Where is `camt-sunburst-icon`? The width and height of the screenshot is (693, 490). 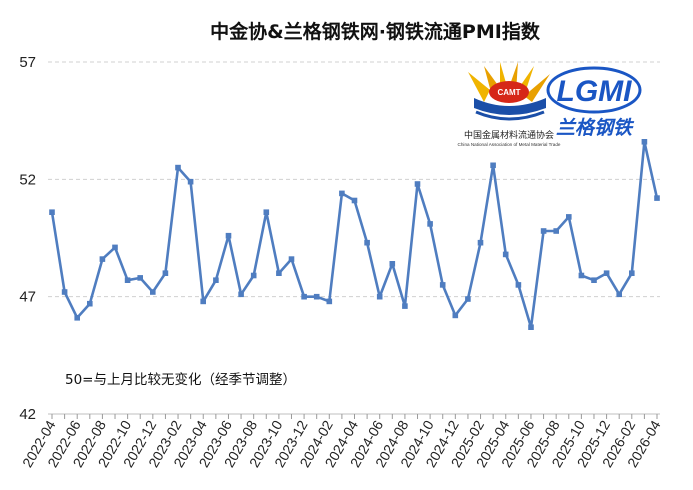 camt-sunburst-icon is located at coordinates (509, 91).